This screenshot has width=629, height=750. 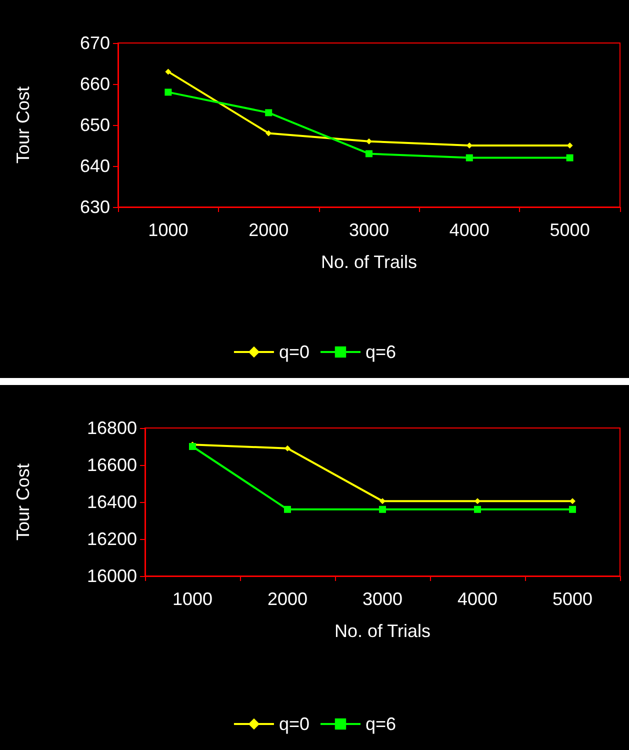 I want to click on y-tick-label: 650, so click(x=95, y=125).